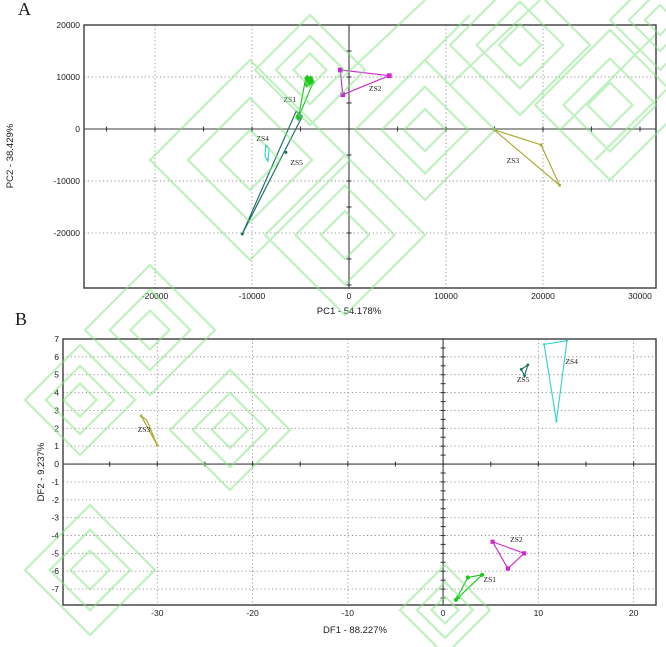 This screenshot has width=666, height=647. Describe the element at coordinates (10, 155) in the screenshot. I see `y-axis-title: PC2 - 38.429%` at that location.